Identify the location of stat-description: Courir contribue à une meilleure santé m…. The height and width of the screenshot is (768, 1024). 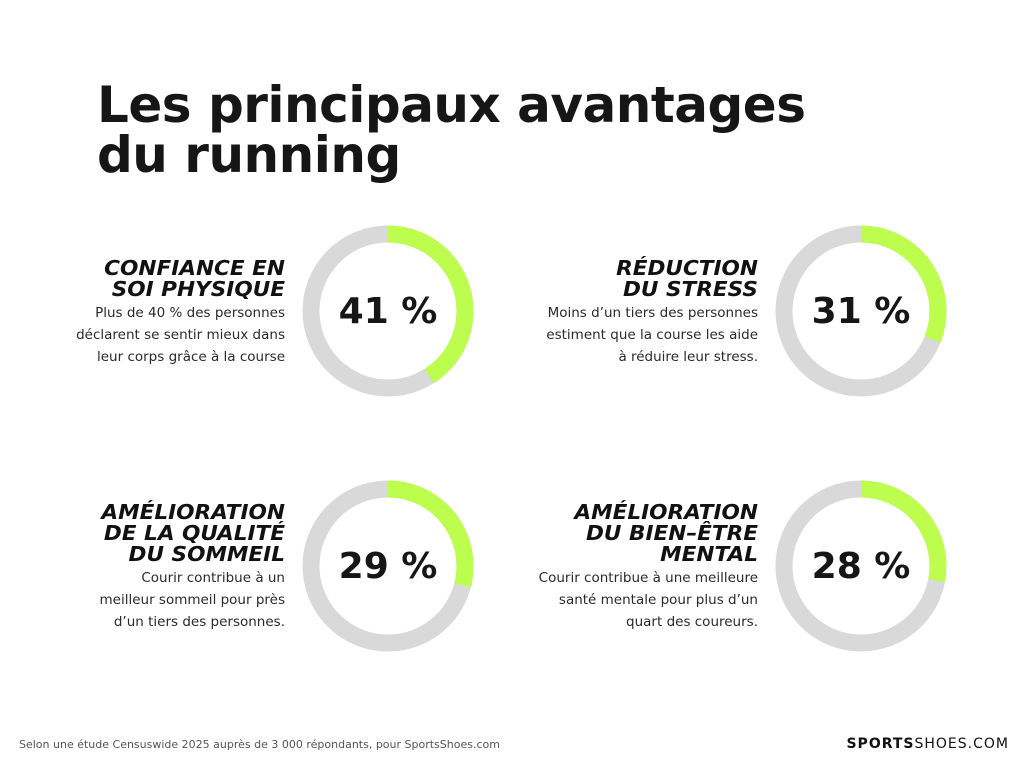
(638, 600).